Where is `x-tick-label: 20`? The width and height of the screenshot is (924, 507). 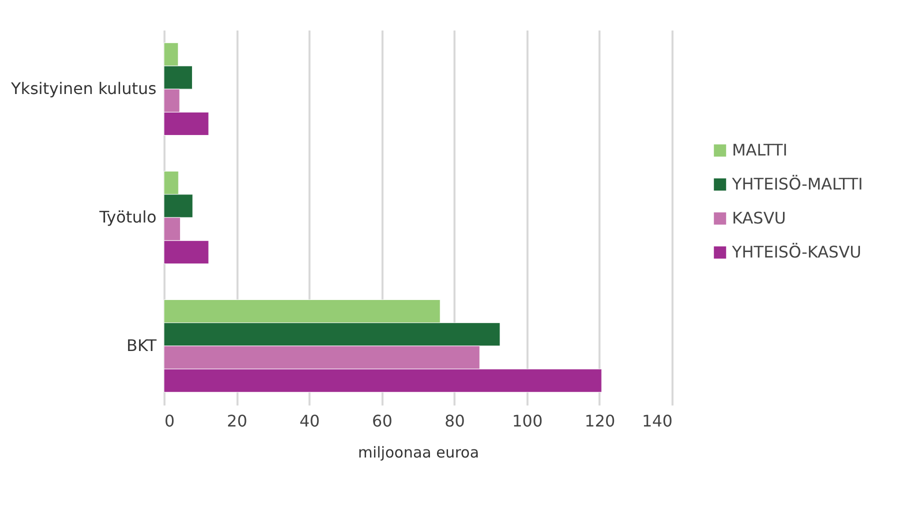
x-tick-label: 20 is located at coordinates (237, 421).